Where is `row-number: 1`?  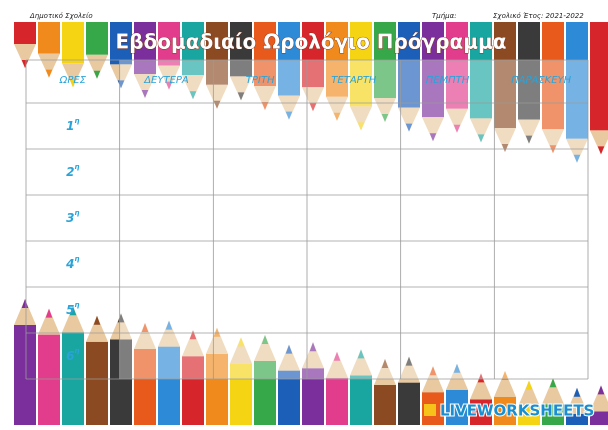
row-number: 1 is located at coordinates (70, 126).